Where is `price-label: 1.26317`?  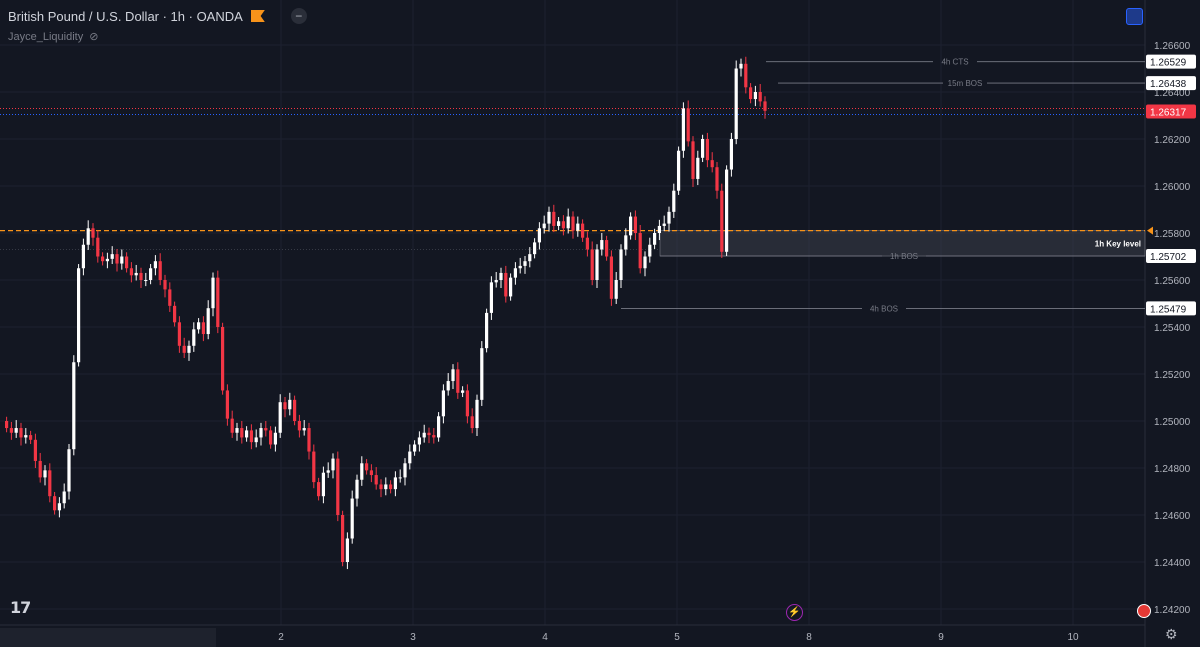
price-label: 1.26317 is located at coordinates (1168, 113).